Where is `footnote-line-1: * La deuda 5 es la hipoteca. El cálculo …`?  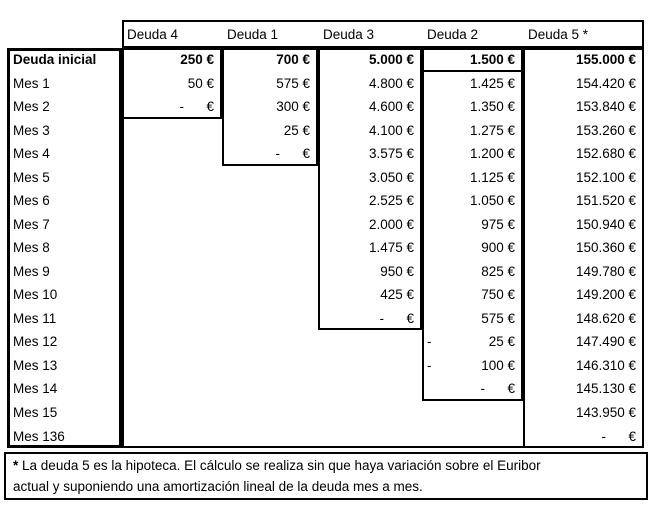 footnote-line-1: * La deuda 5 es la hipoteca. El cálculo … is located at coordinates (326, 466).